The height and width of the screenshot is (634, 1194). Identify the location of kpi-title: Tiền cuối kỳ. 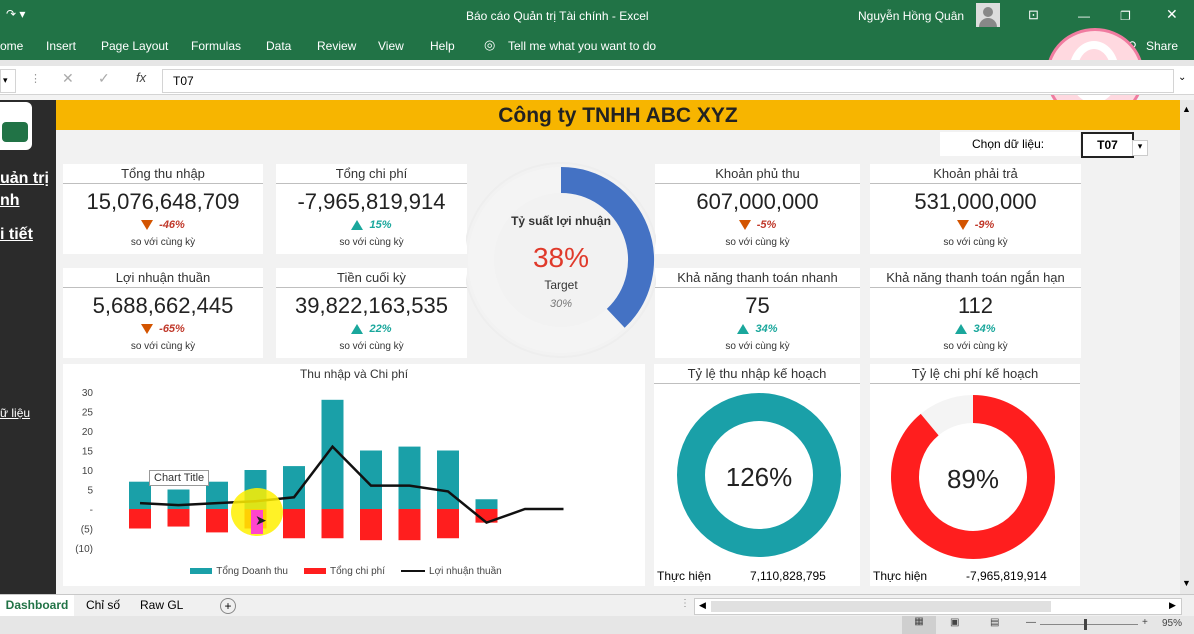
(371, 278).